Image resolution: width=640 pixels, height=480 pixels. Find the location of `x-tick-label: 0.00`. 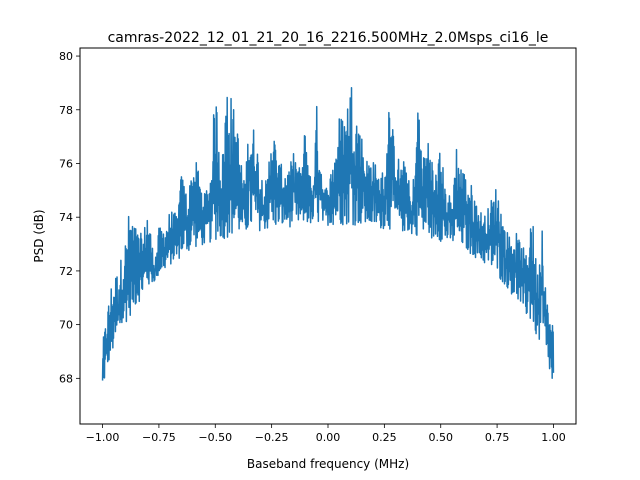

x-tick-label: 0.00 is located at coordinates (328, 437).